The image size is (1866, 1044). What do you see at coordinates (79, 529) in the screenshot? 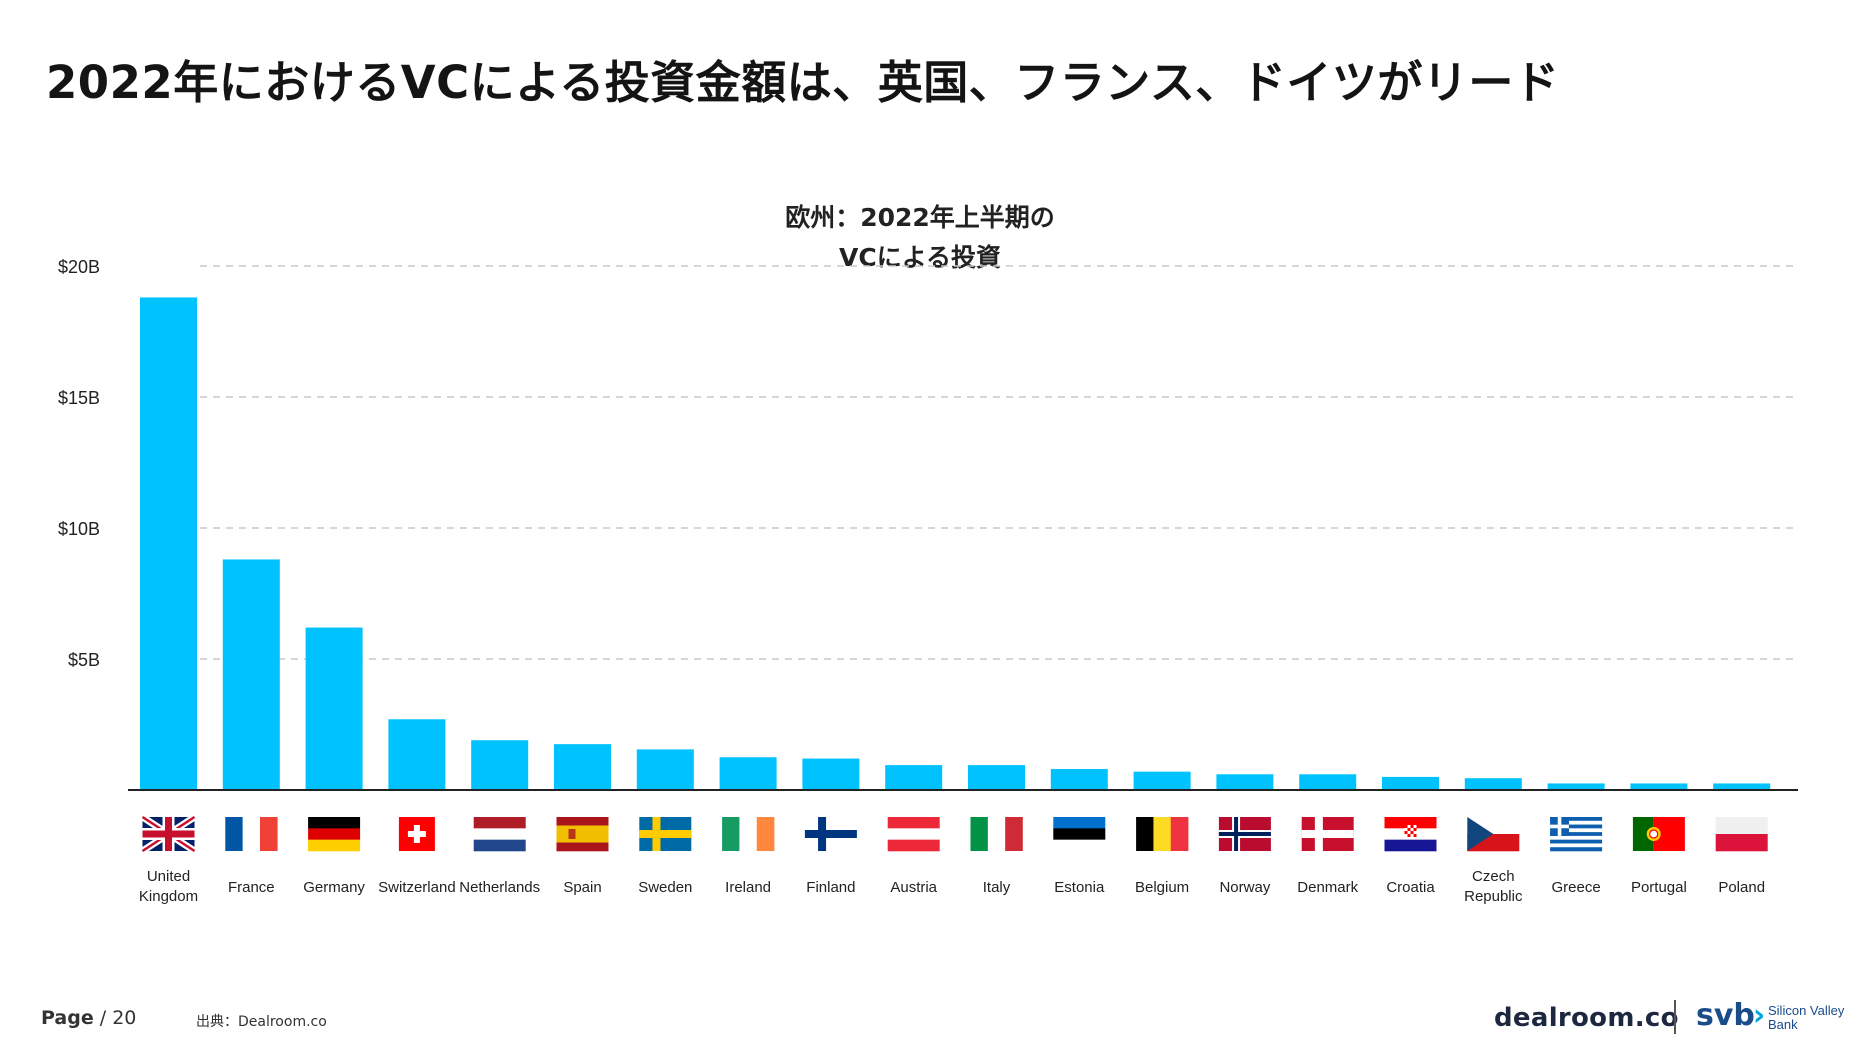
I see `y-tick-label: $10B` at bounding box center [79, 529].